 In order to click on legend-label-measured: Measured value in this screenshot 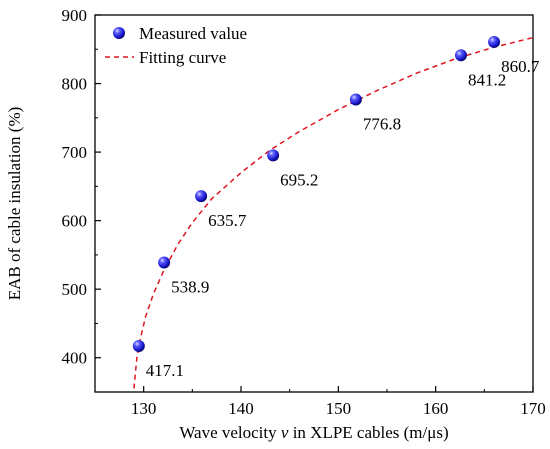, I will do `click(193, 33)`.